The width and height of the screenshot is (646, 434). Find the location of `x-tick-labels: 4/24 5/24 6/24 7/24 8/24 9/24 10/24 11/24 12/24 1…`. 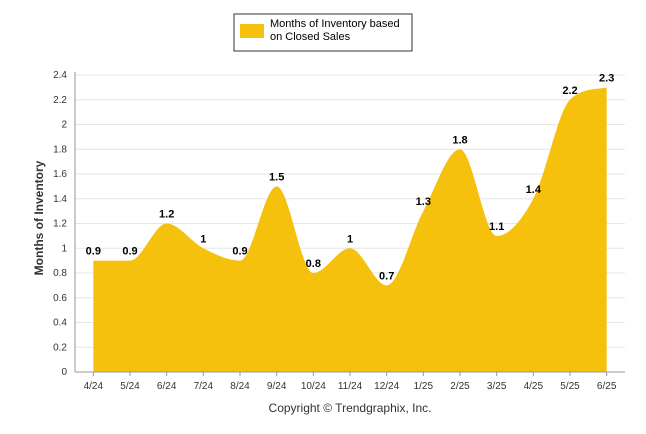

x-tick-labels: 4/24 5/24 6/24 7/24 8/24 9/24 10/24 11/24 12/24 1… is located at coordinates (350, 382).